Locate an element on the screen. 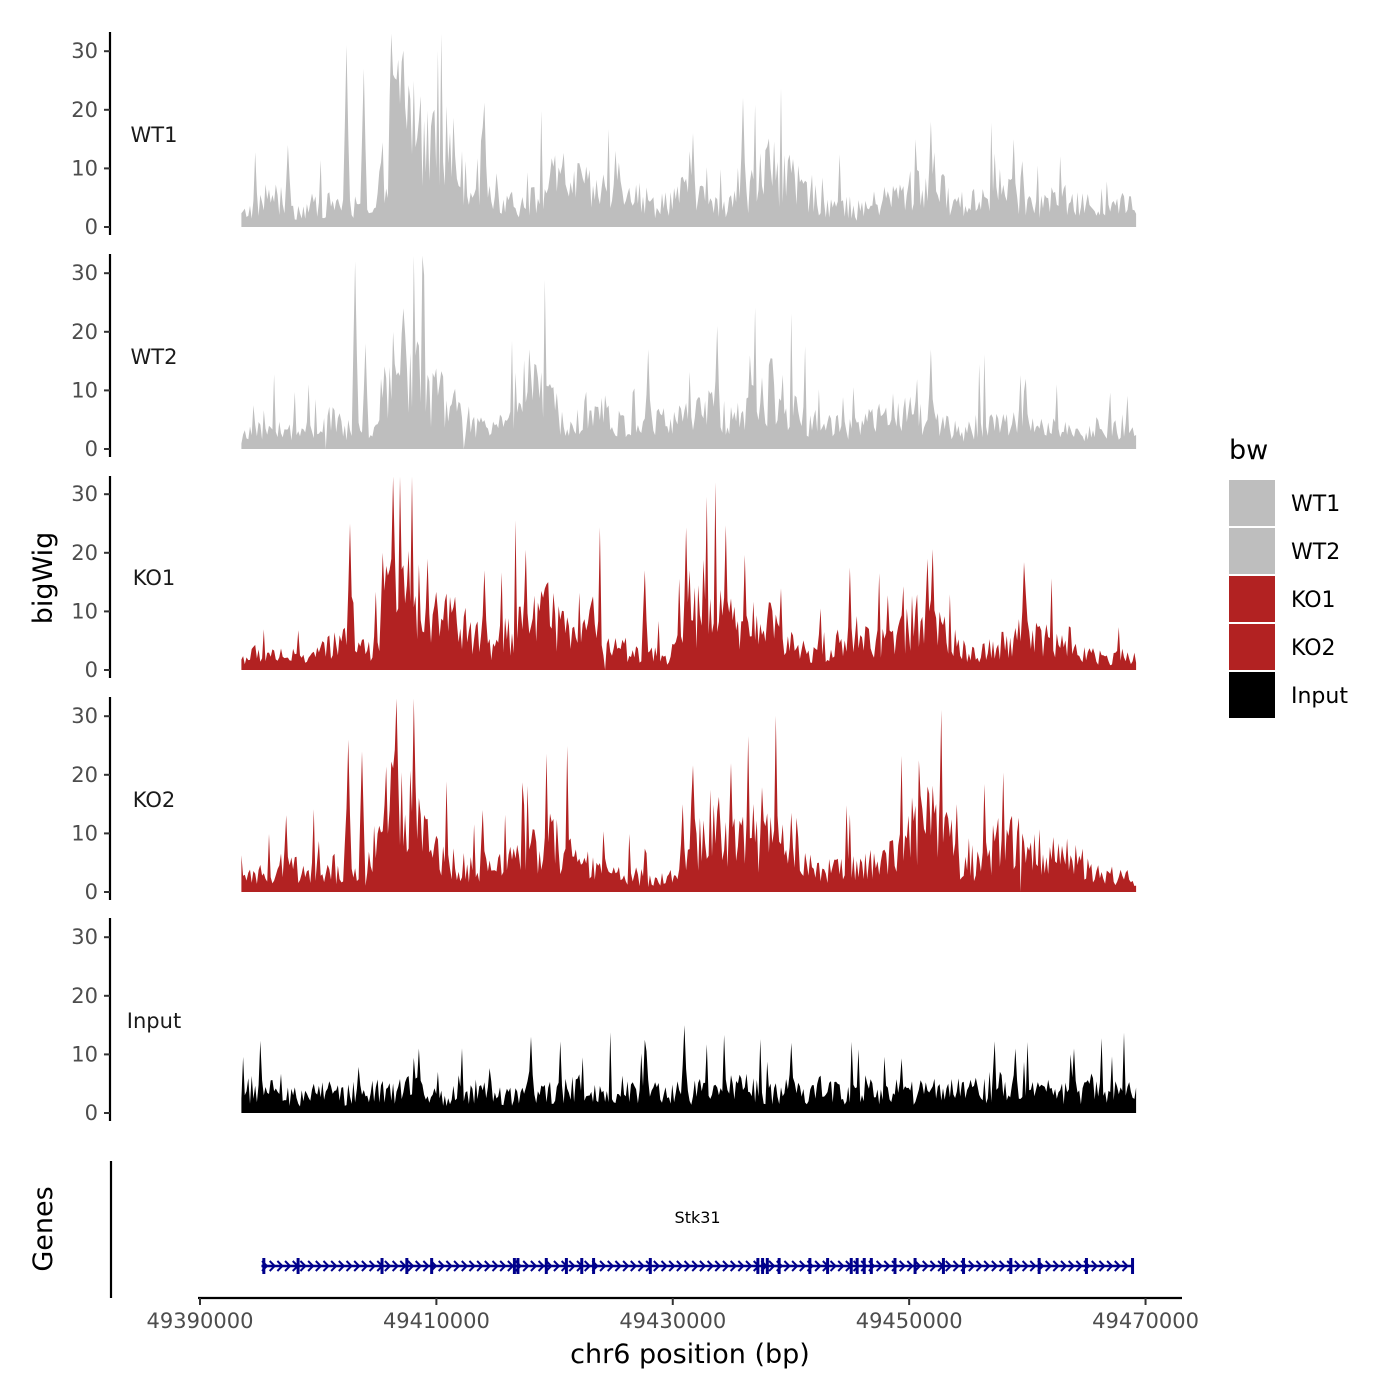 This screenshot has height=1400, width=1400. coverage-area-ko1 is located at coordinates (689, 573).